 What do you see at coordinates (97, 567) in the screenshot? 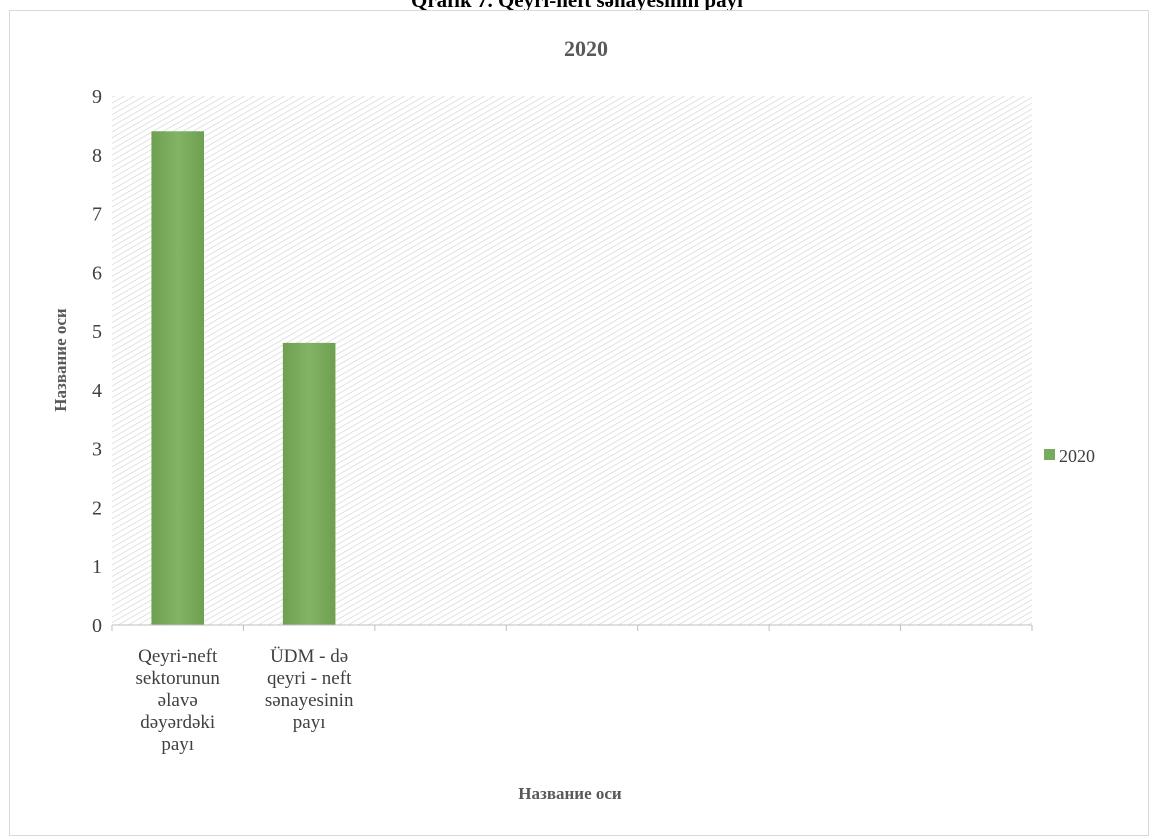
I see `y-tick-label: 1` at bounding box center [97, 567].